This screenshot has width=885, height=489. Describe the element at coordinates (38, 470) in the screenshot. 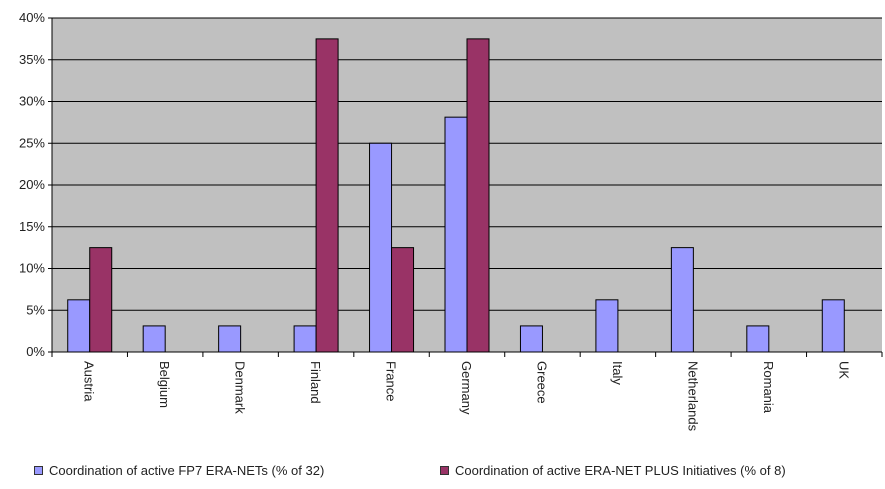

I see `legend-swatch-fp7` at that location.